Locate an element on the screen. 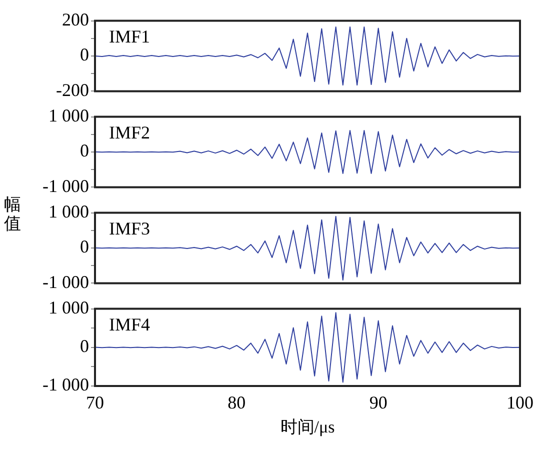 This screenshot has width=534, height=452. annotation: IMF3 is located at coordinates (129, 228).